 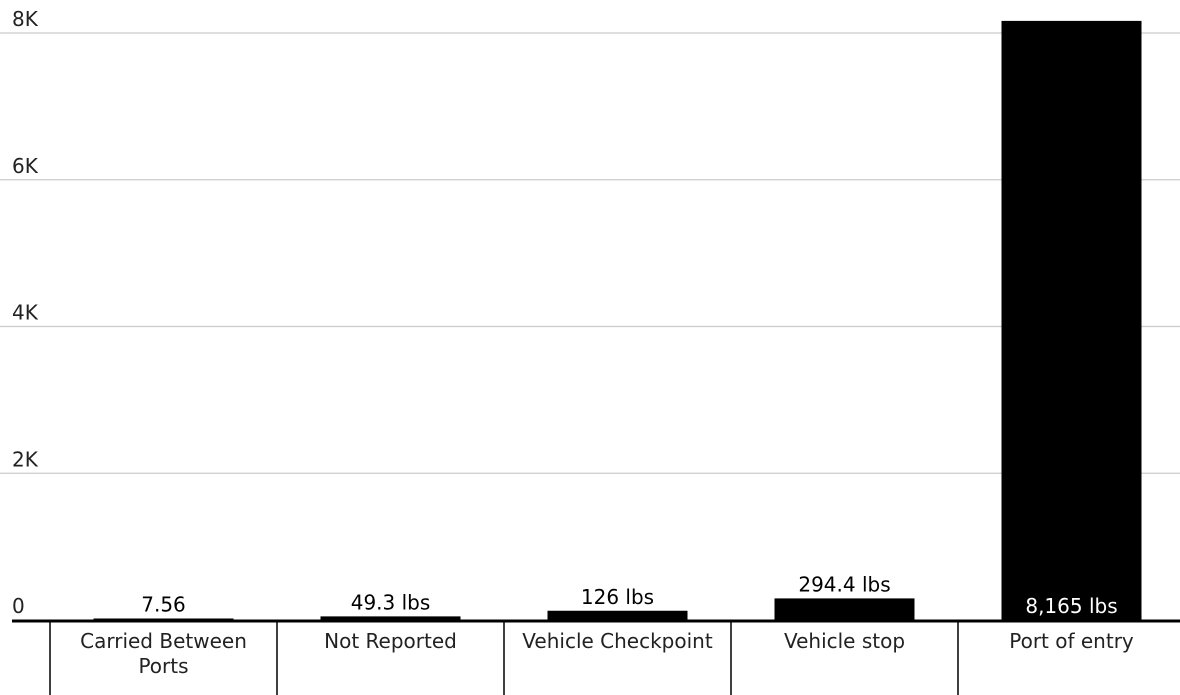 What do you see at coordinates (25, 459) in the screenshot?
I see `y-tick-label: 2K` at bounding box center [25, 459].